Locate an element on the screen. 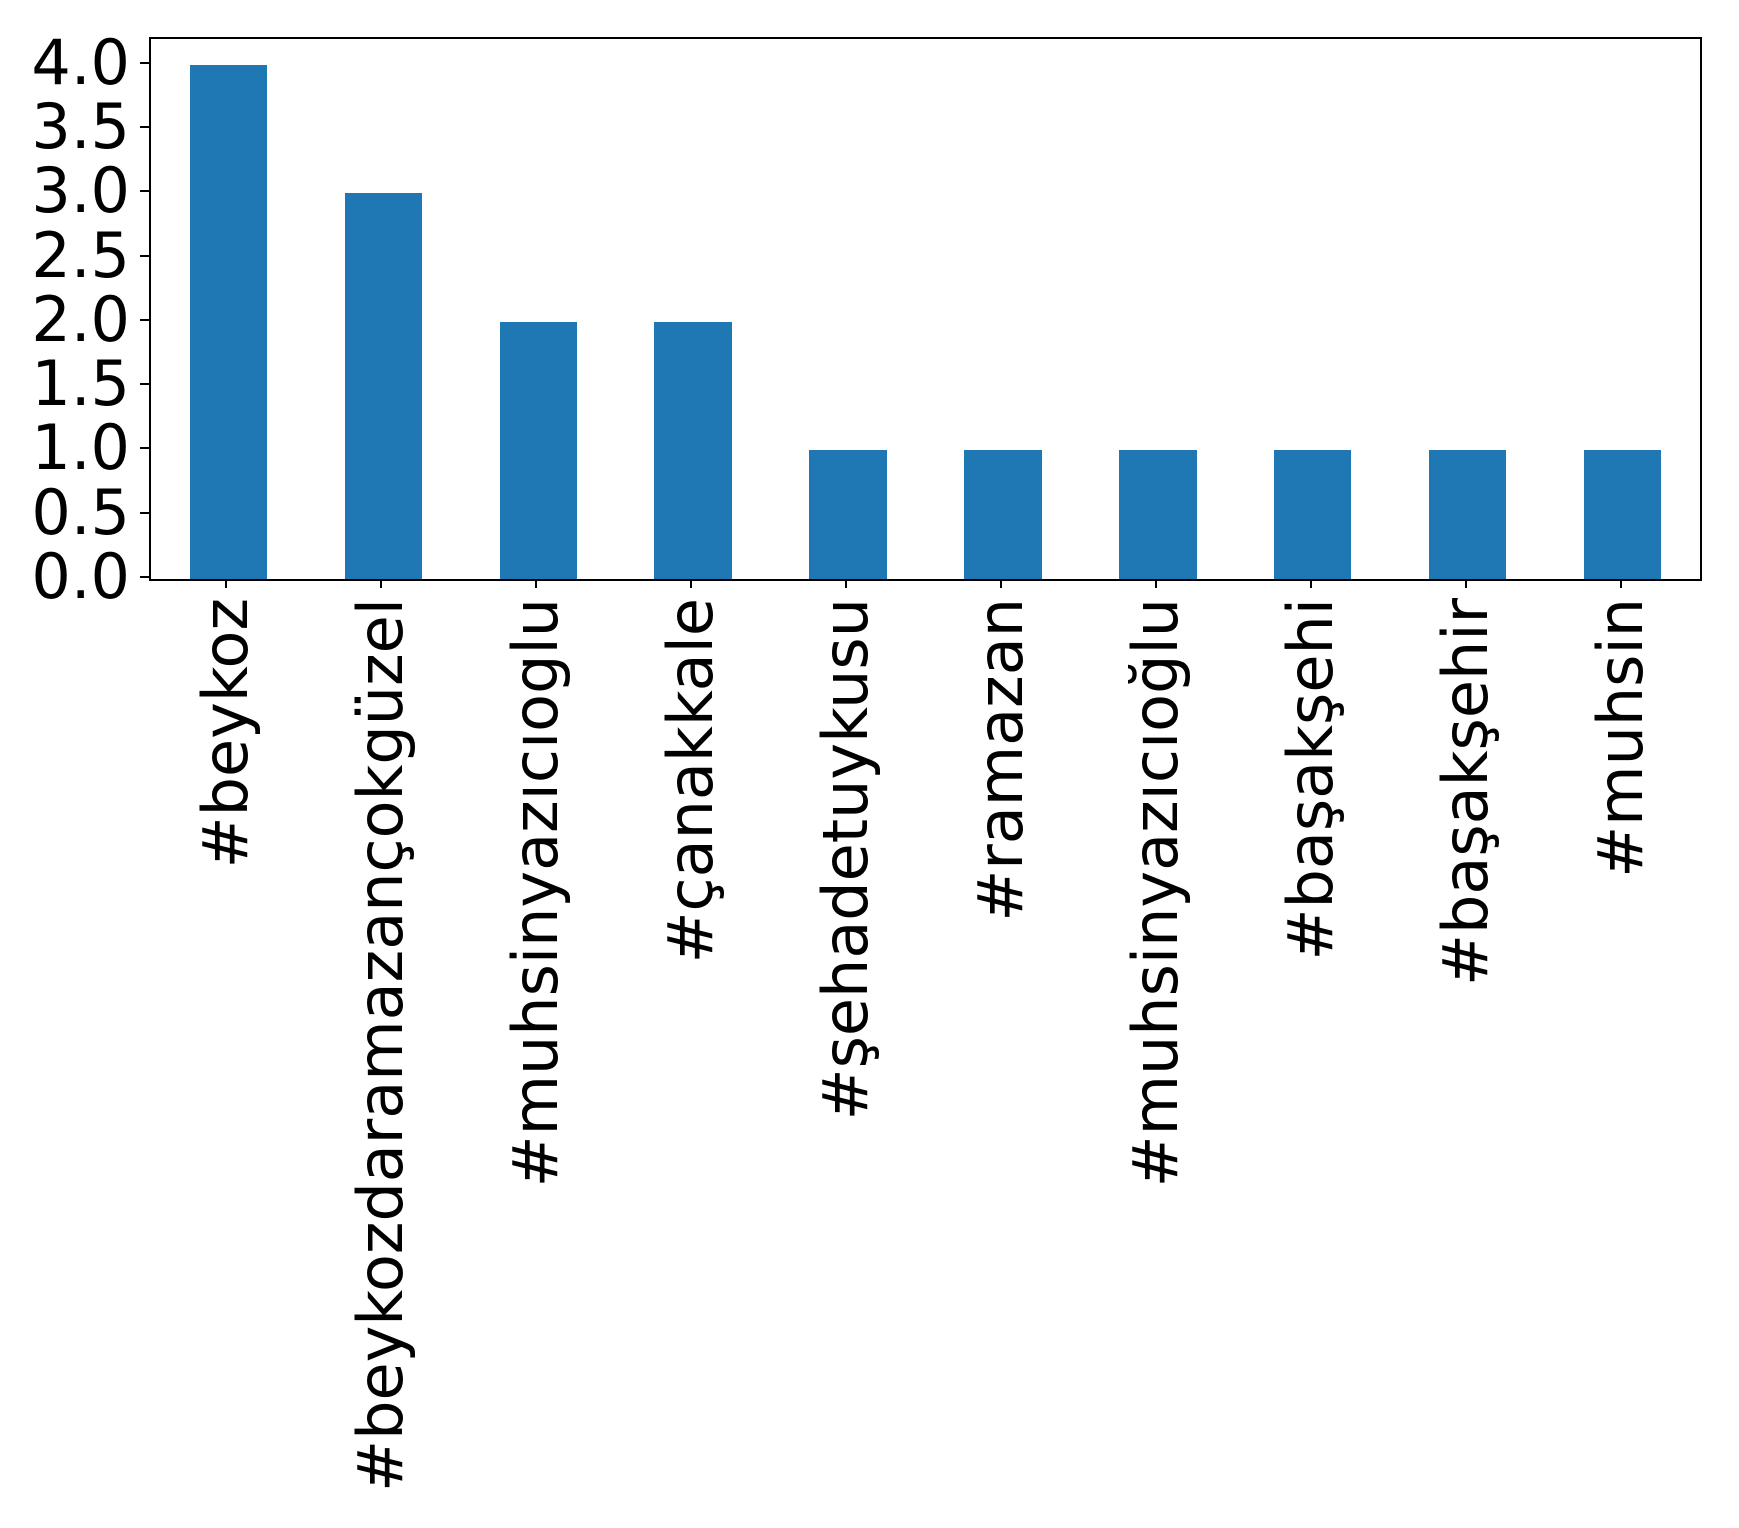 The image size is (1739, 1528). y-tick-label: 0.0 is located at coordinates (80, 576).